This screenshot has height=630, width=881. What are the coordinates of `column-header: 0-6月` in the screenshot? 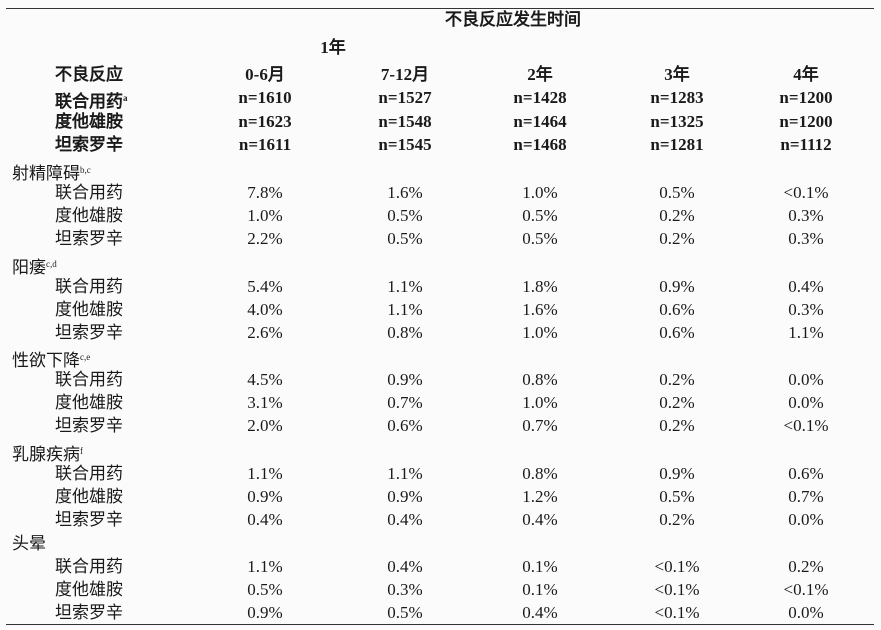 It's located at (265, 74).